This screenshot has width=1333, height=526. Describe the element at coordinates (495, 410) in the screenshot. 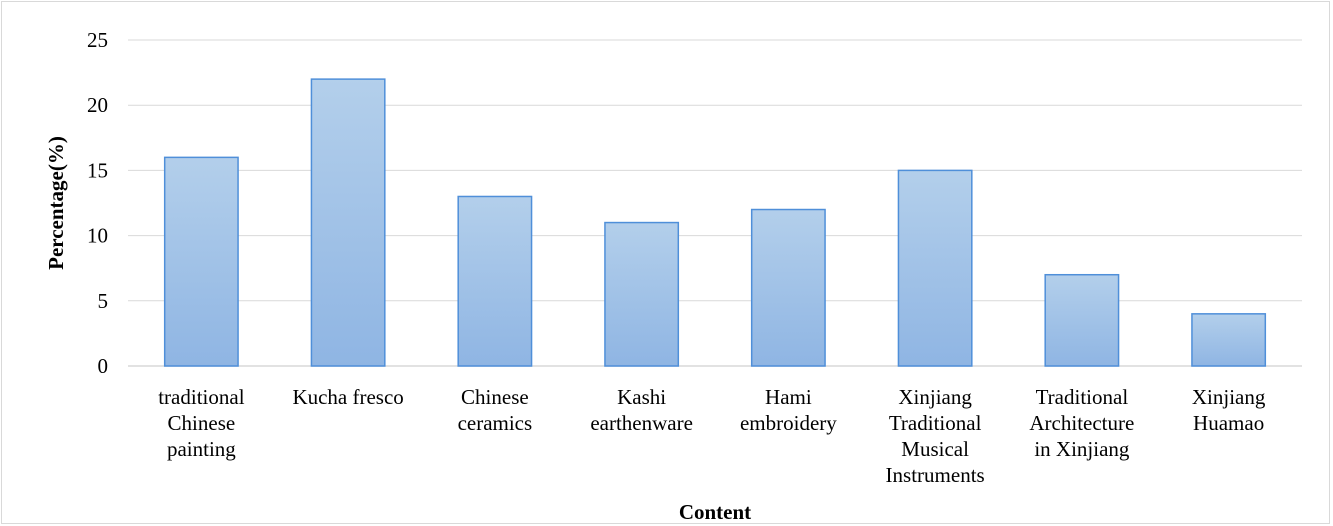

I see `x-tick-label: Chinese ceramics` at that location.